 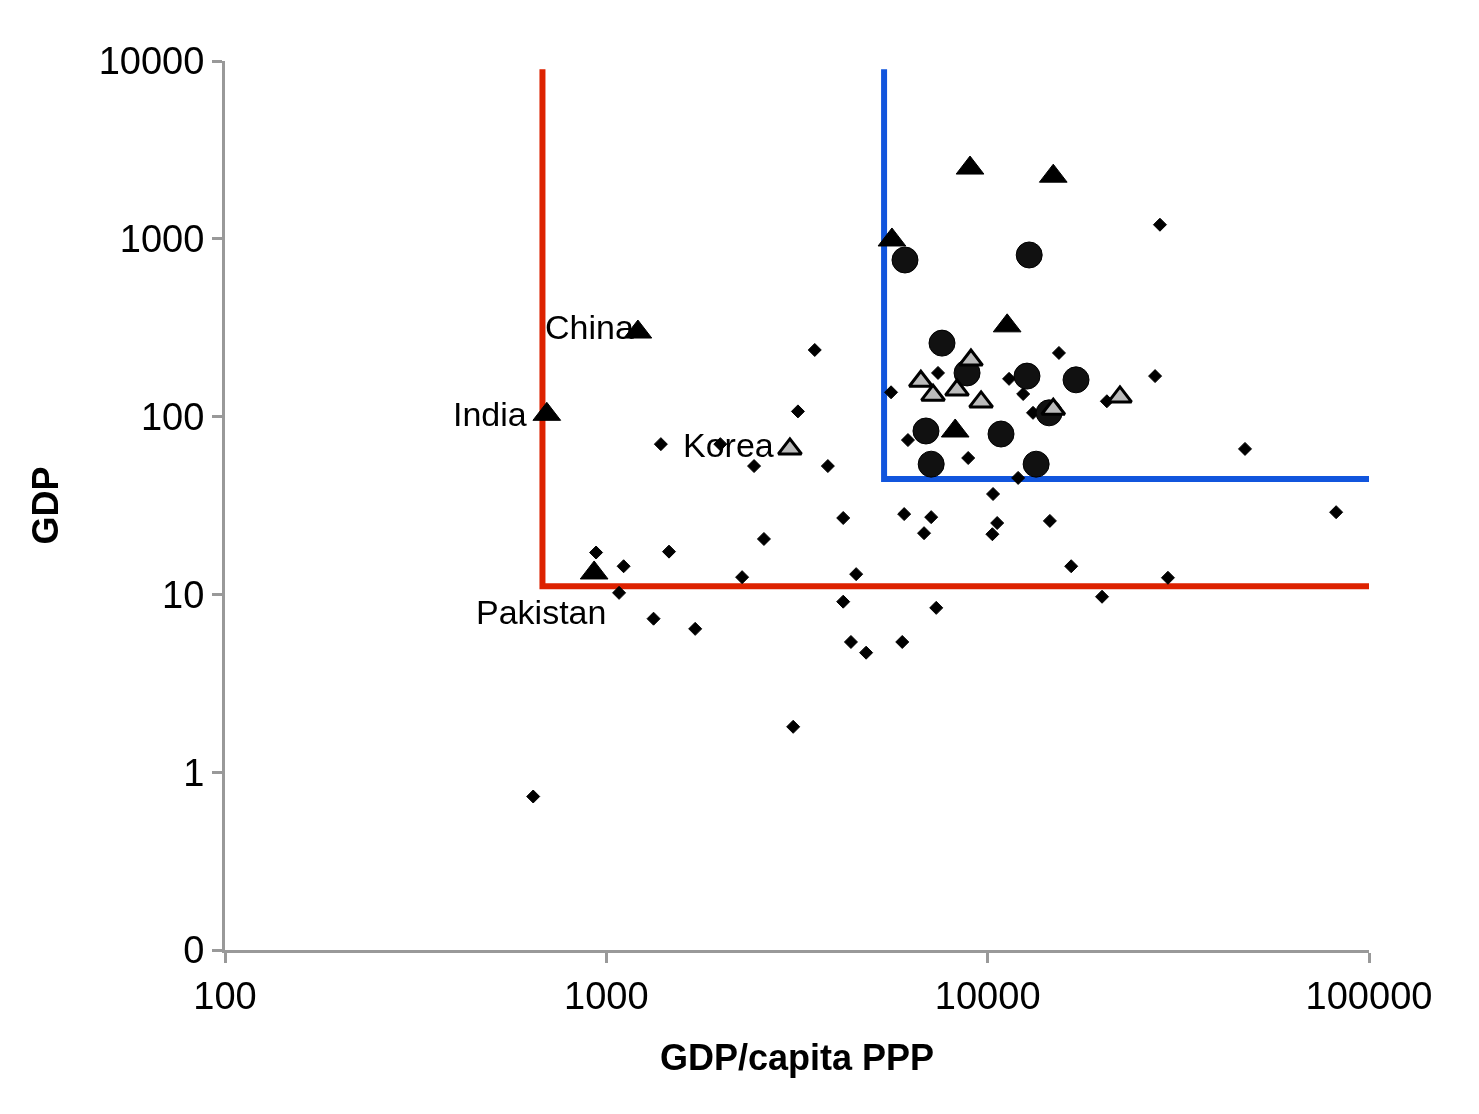 I want to click on annotation: Korea, so click(x=728, y=445).